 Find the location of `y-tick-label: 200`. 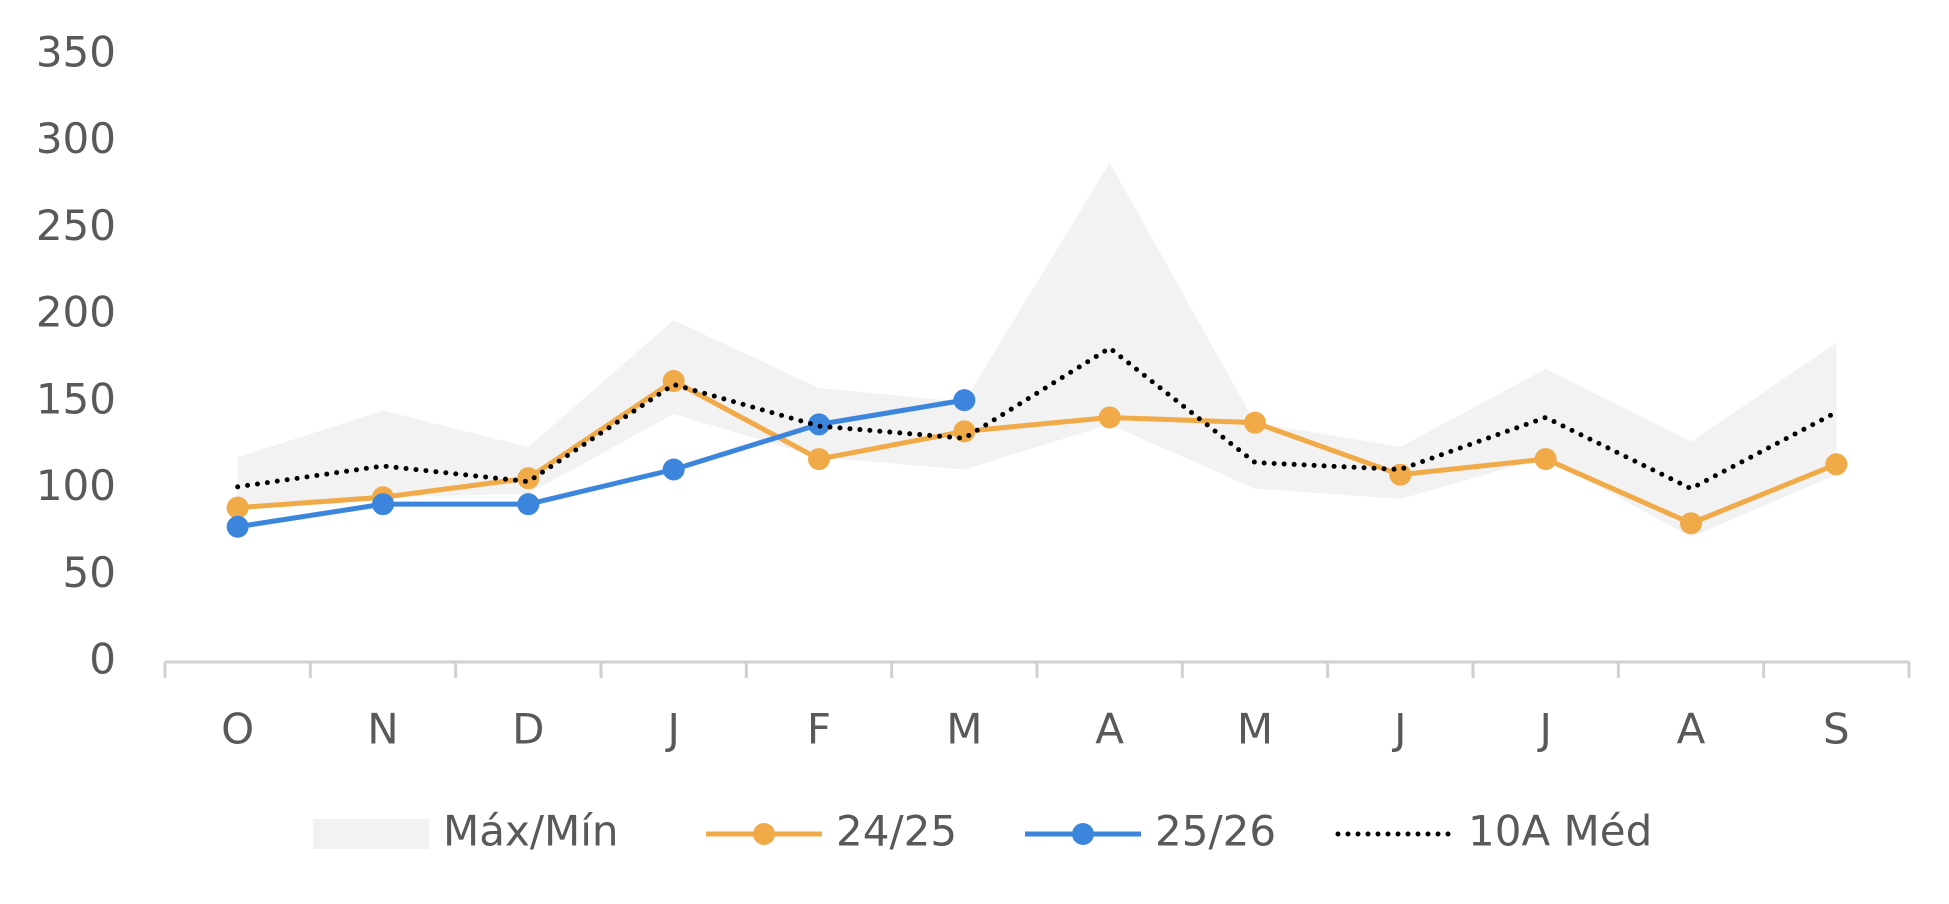

y-tick-label: 200 is located at coordinates (76, 312).